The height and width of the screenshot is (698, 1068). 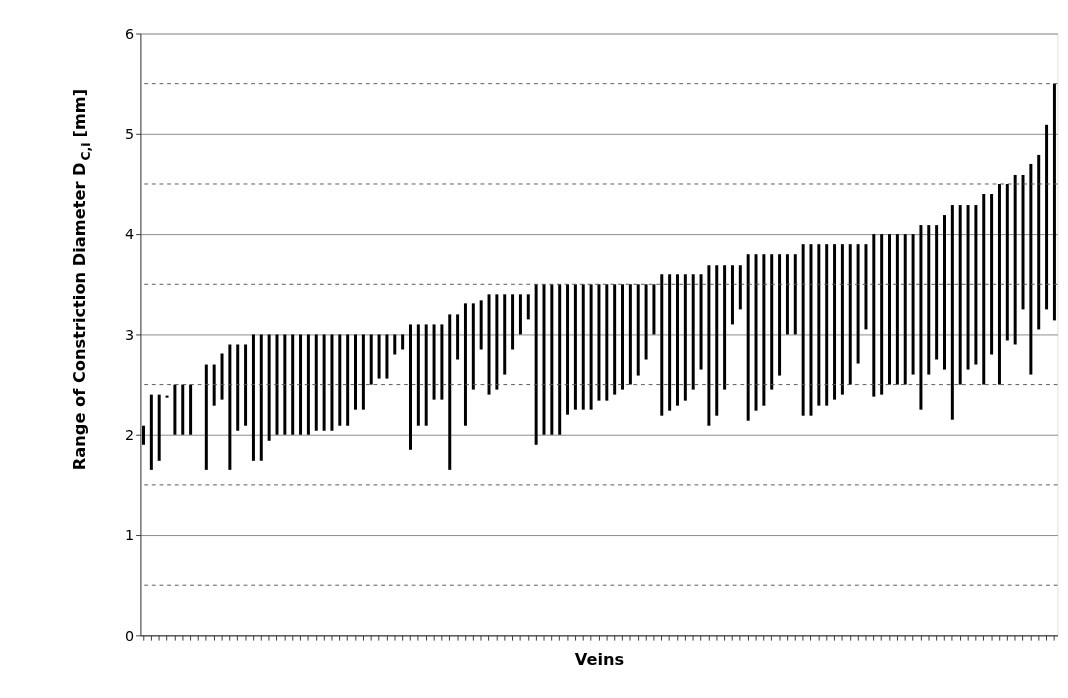 I want to click on y-tick-label: 4, so click(x=130, y=234).